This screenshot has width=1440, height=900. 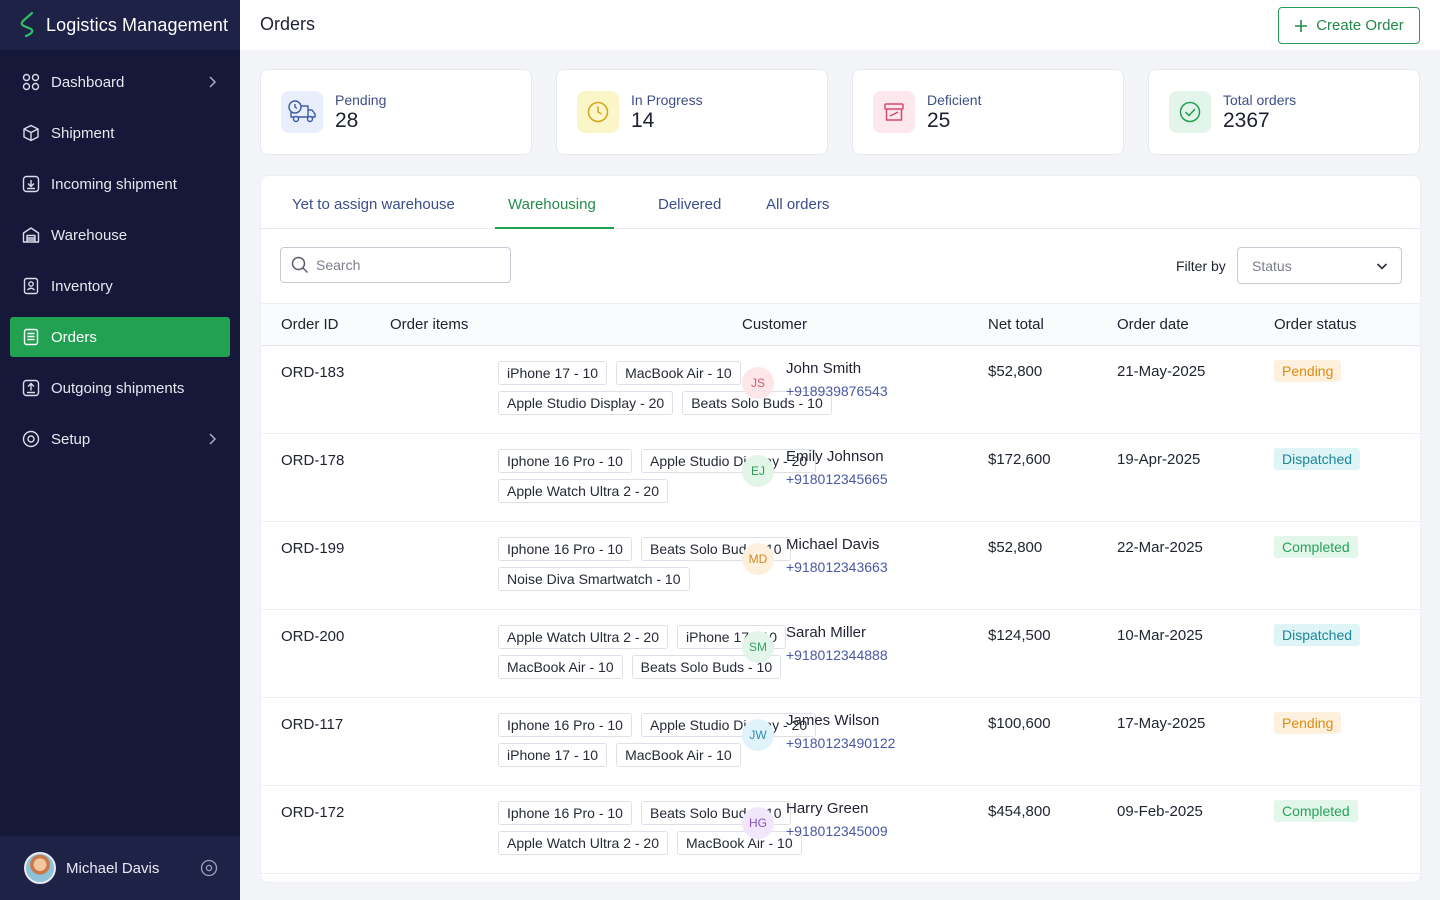 What do you see at coordinates (31, 439) in the screenshot?
I see `setup-gear-icon` at bounding box center [31, 439].